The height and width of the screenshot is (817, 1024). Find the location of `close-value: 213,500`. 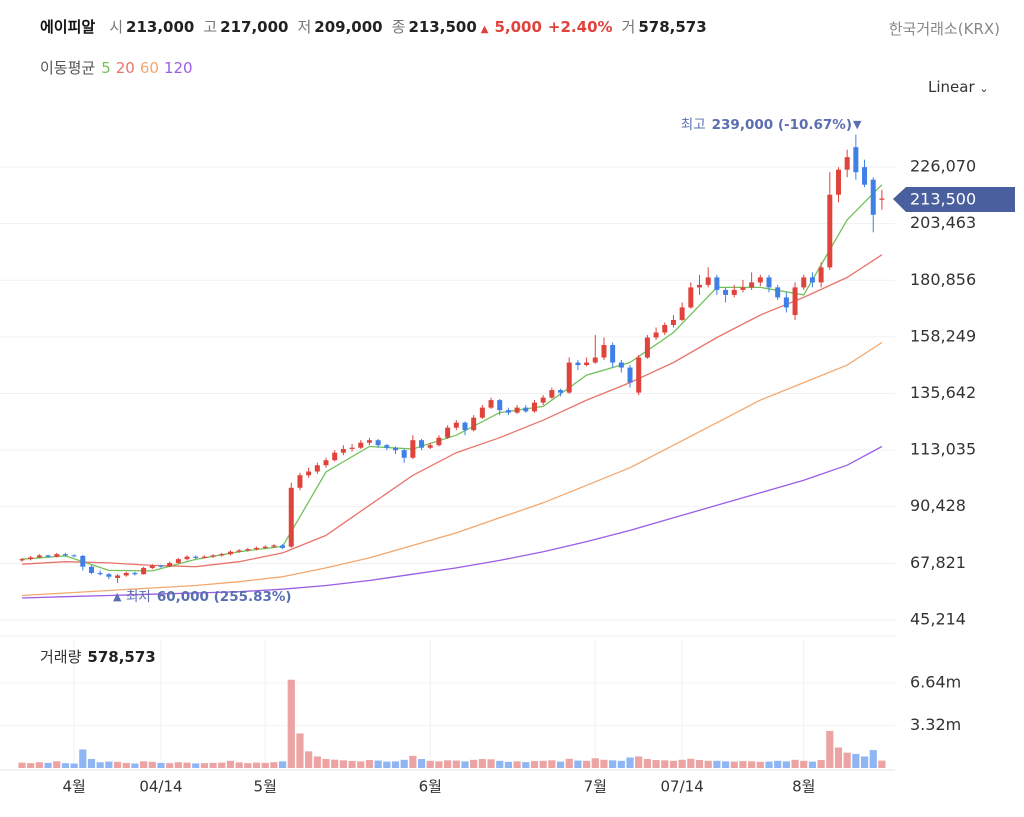

close-value: 213,500 is located at coordinates (442, 27).